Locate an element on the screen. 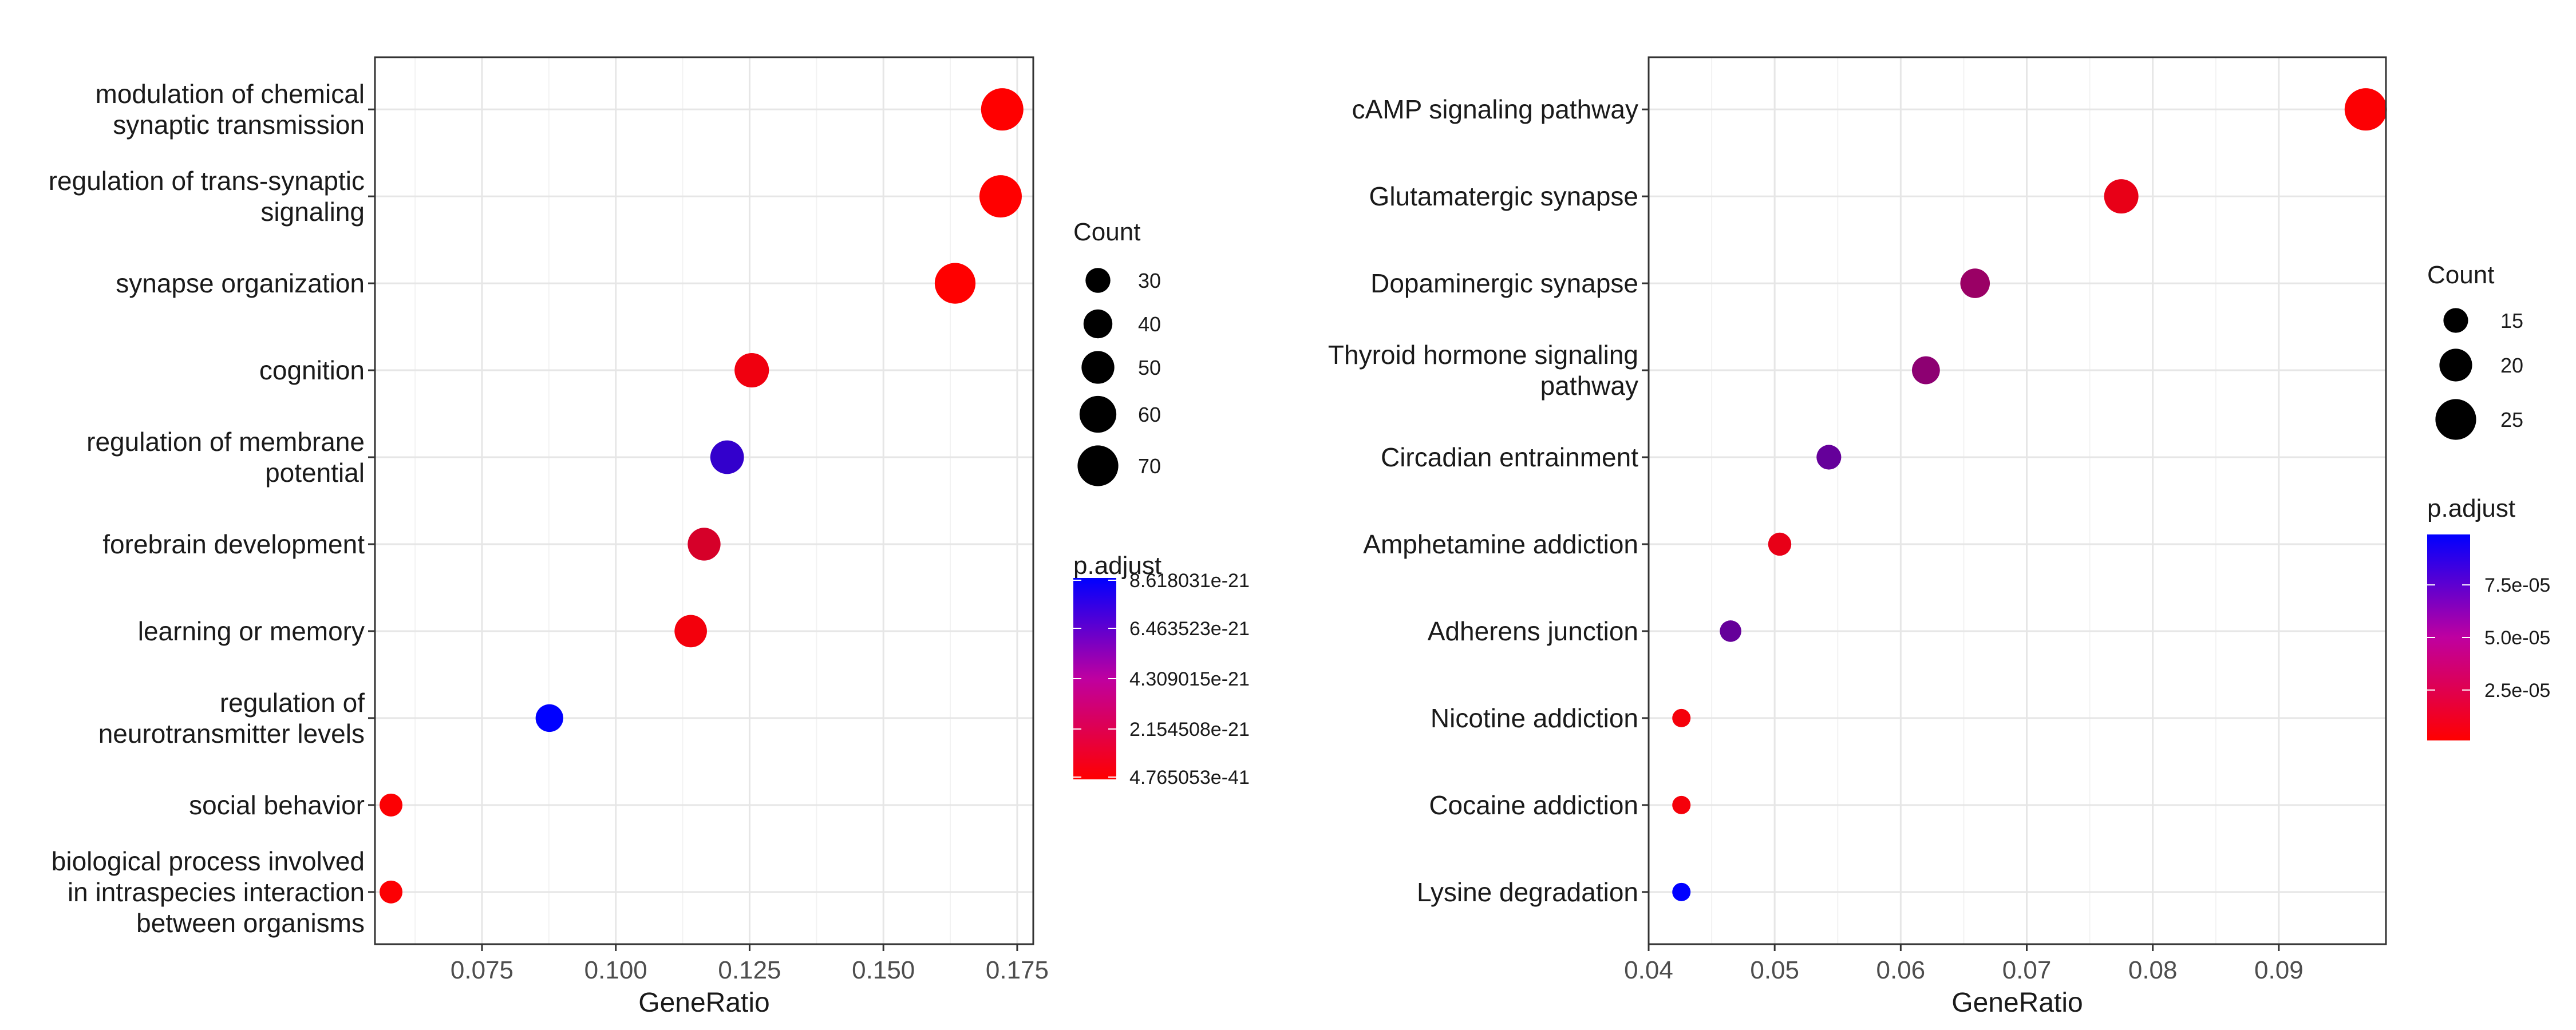 This screenshot has width=2576, height=1030. y-tick-label-line: in intraspecies interaction is located at coordinates (216, 892).